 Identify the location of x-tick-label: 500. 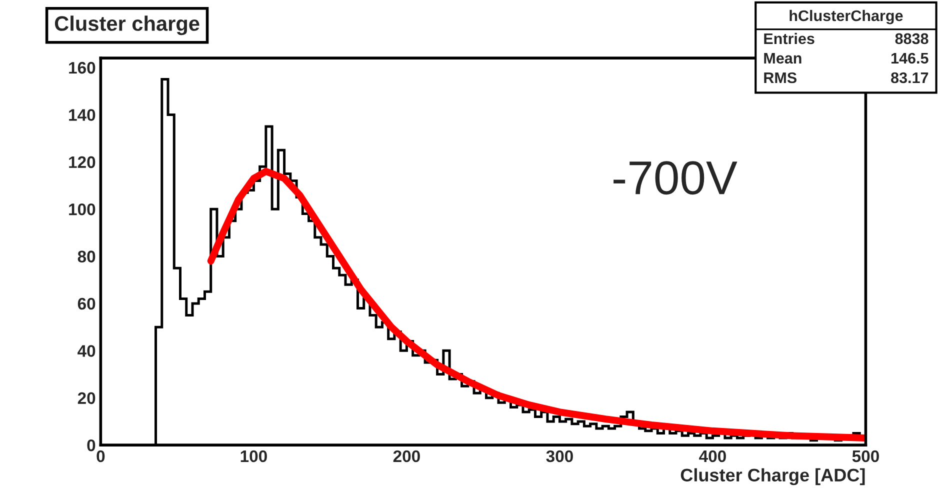
(865, 456).